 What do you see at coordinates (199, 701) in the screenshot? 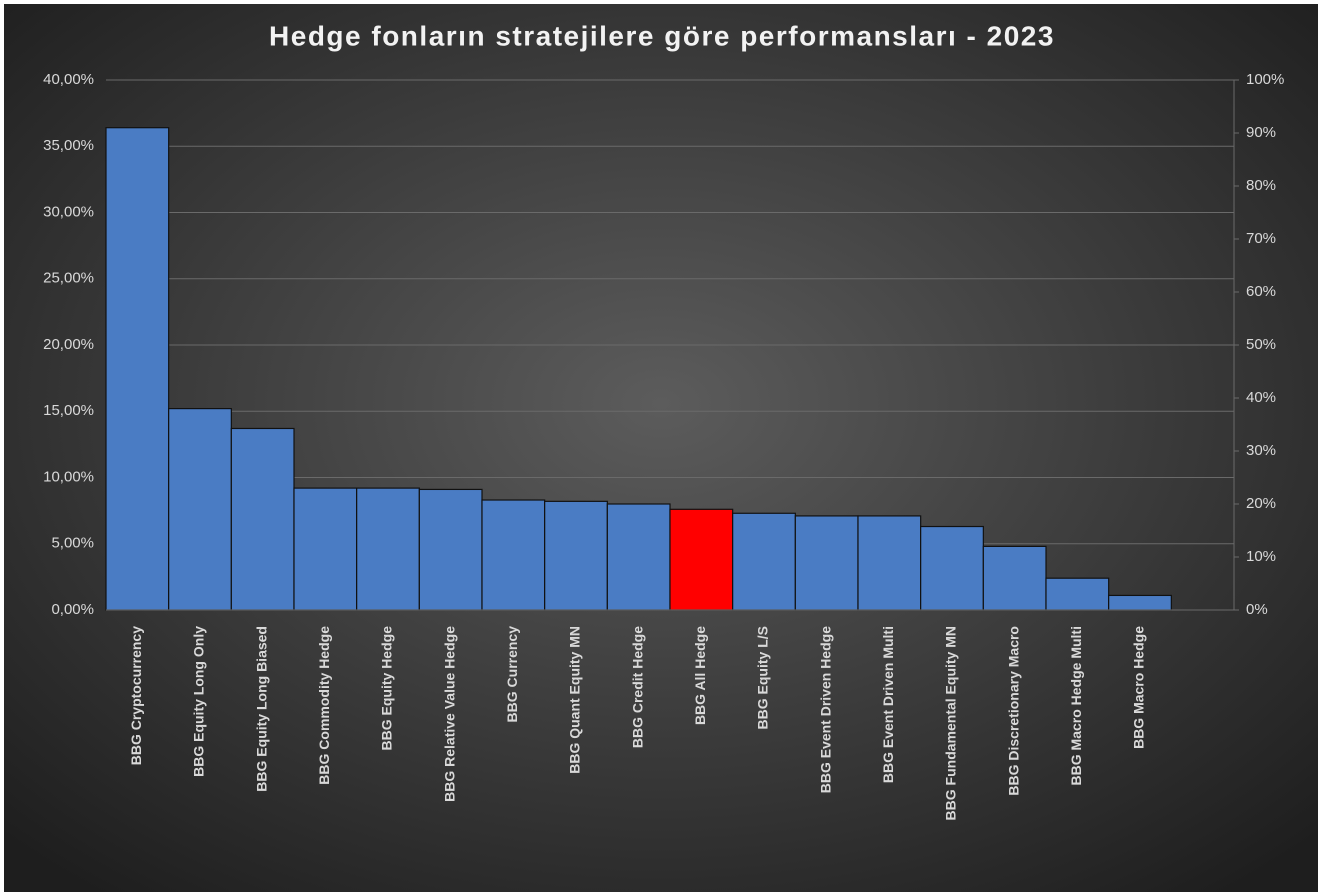
I see `x-tick-label: BBG Equity Long Only` at bounding box center [199, 701].